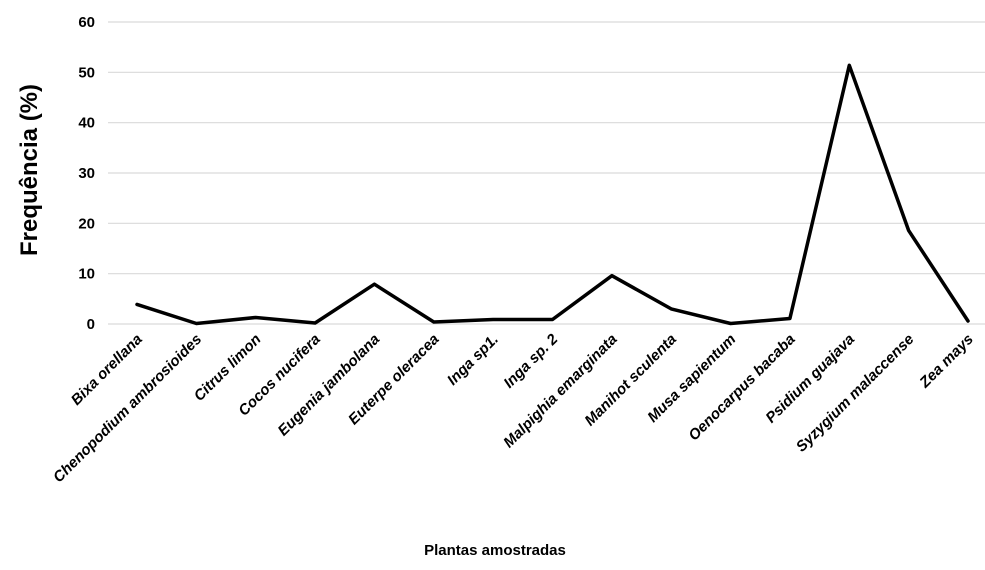 The image size is (985, 570). I want to click on x-tick-label: Malpighia emarginata, so click(560, 391).